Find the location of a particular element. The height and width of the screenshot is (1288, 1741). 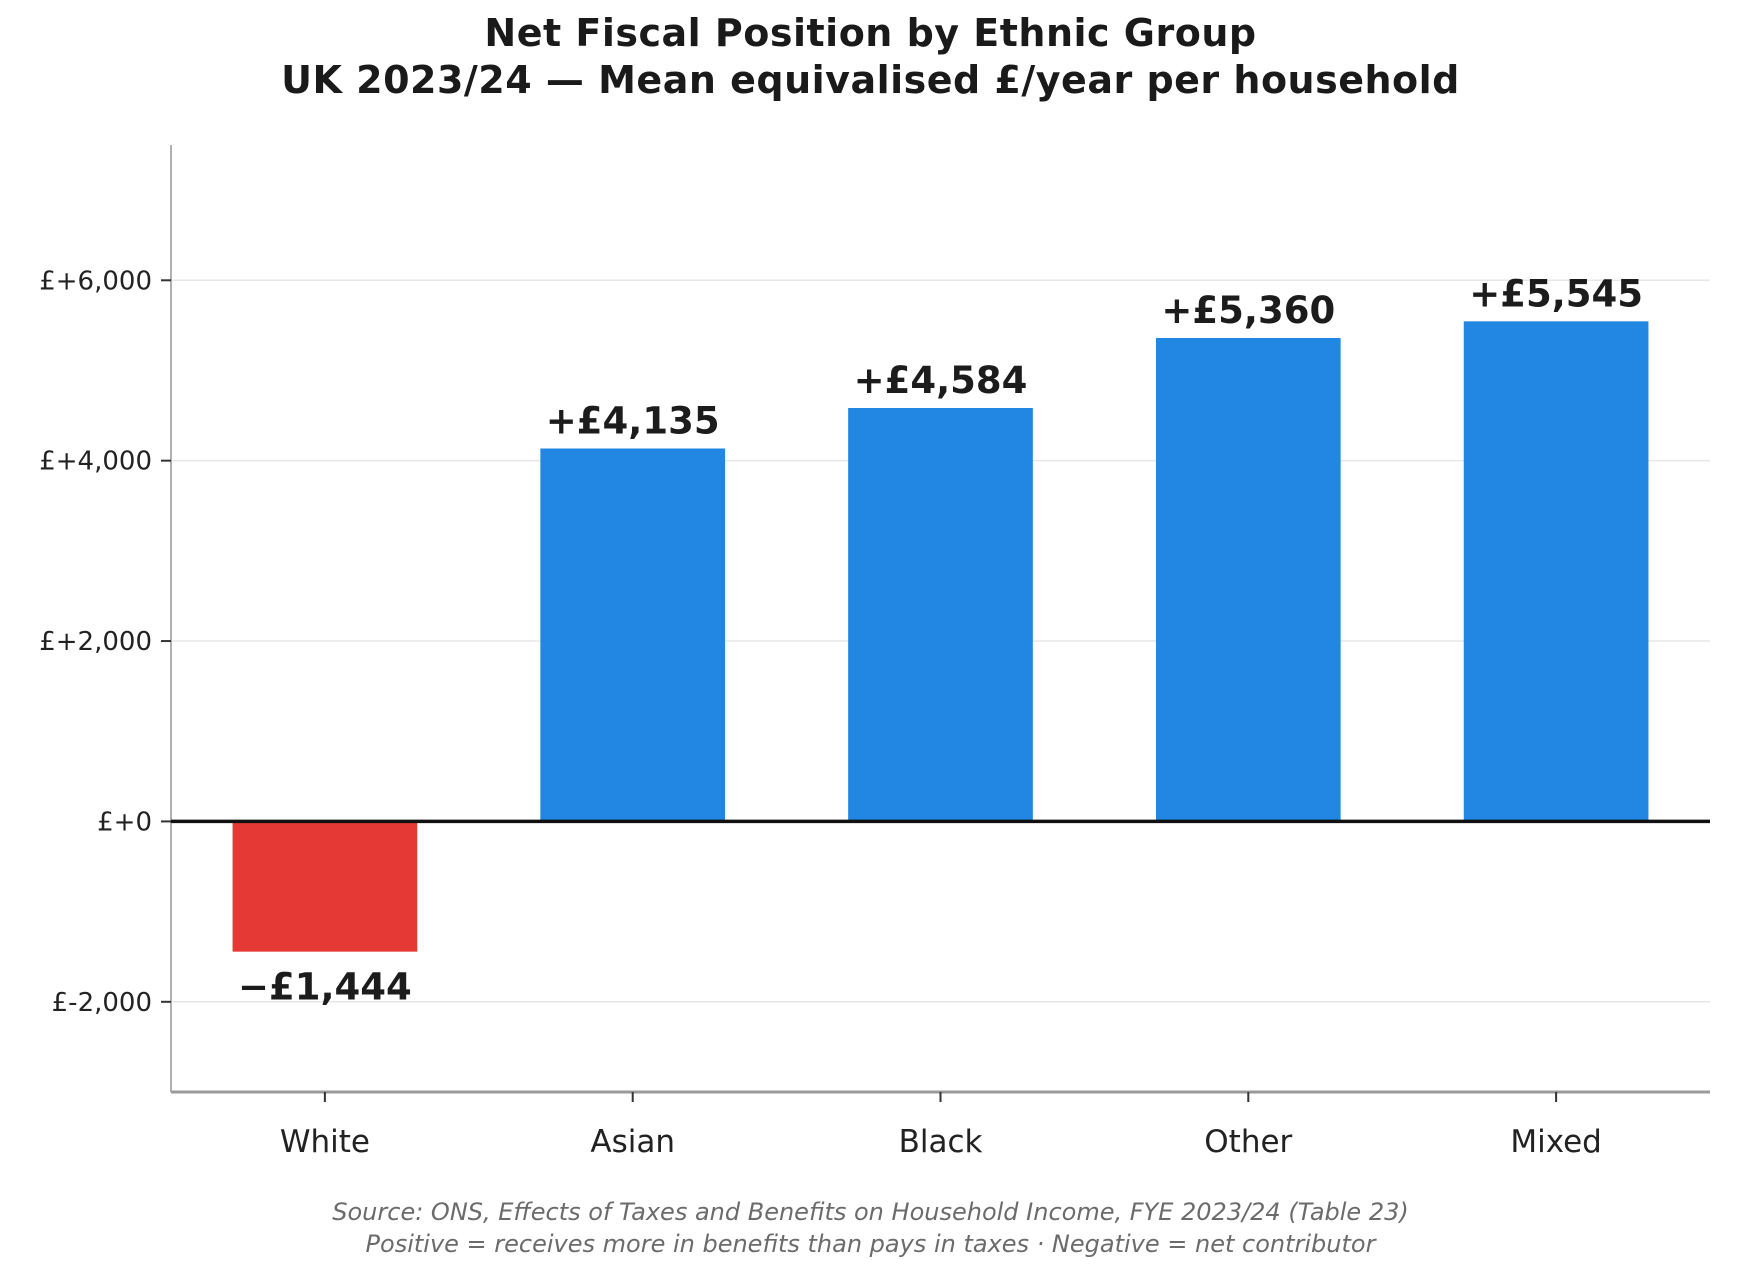

chart-title-line1: Net Fiscal Position by Ethnic Group is located at coordinates (870, 33).